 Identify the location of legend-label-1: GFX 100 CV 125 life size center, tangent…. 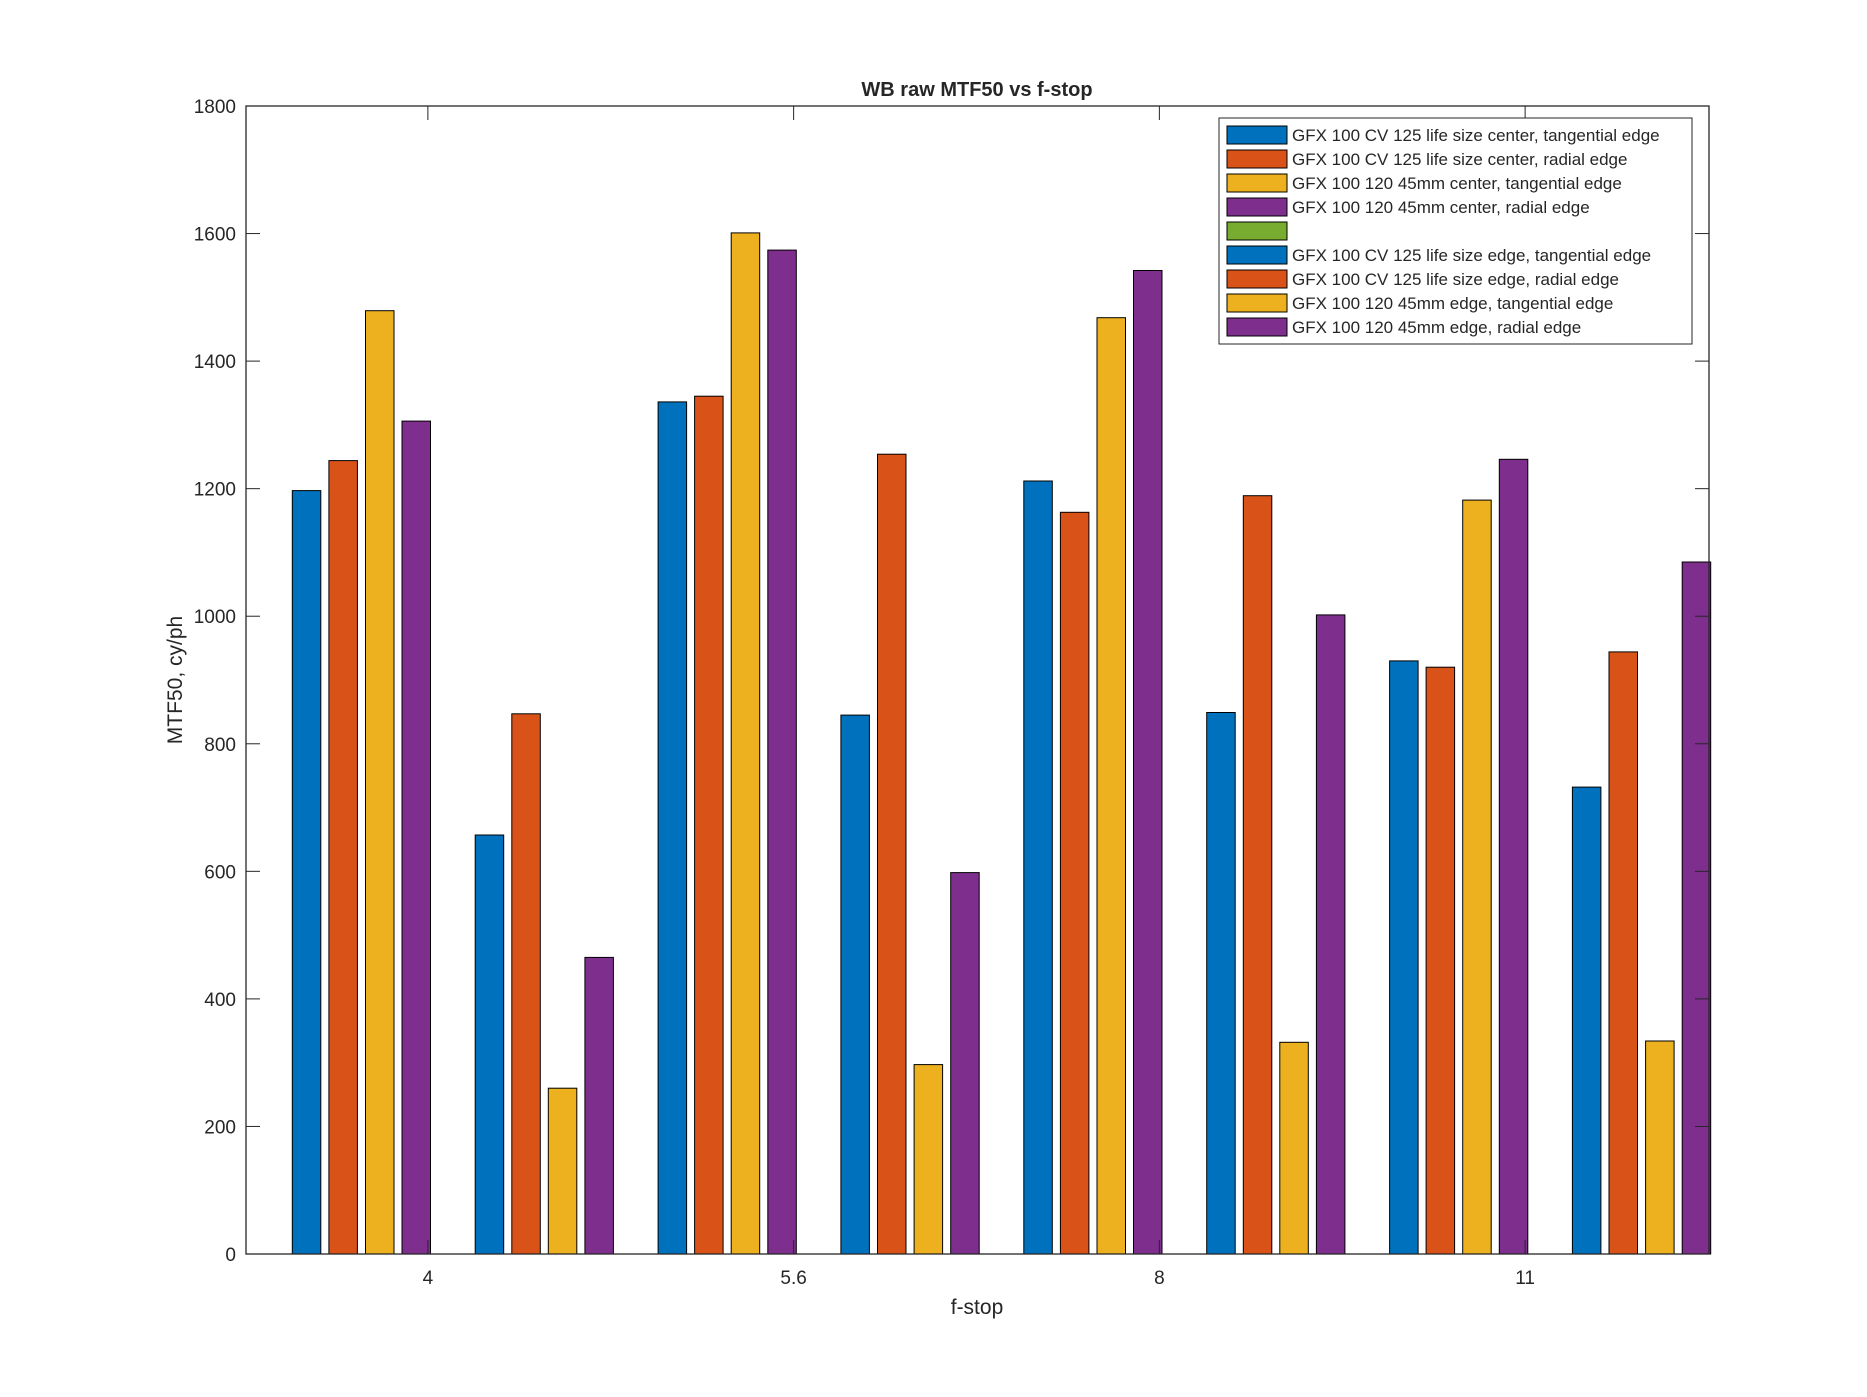
(1476, 135).